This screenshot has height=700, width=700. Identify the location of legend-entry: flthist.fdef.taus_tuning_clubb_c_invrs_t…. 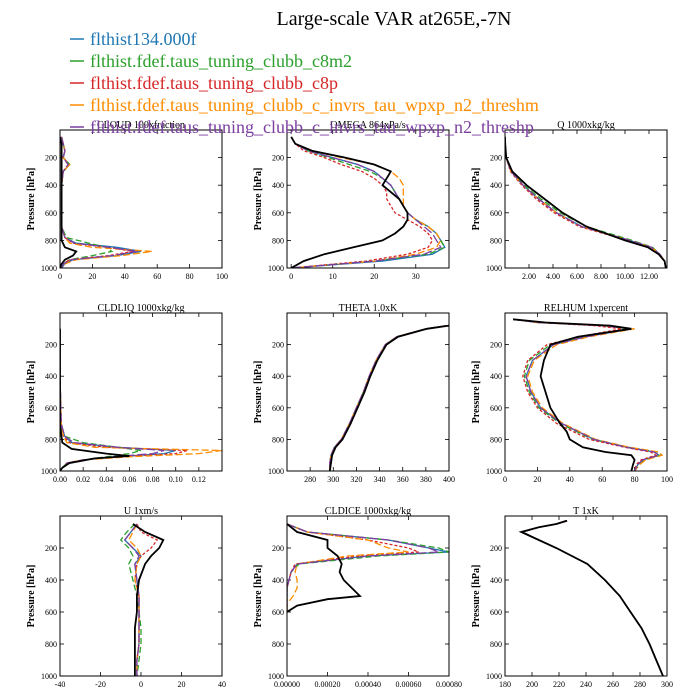
(312, 127).